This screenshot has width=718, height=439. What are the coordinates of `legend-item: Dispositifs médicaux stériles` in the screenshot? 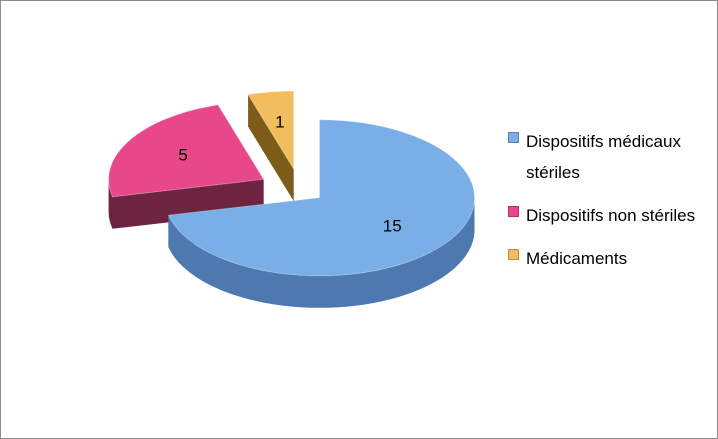 It's located at (608, 157).